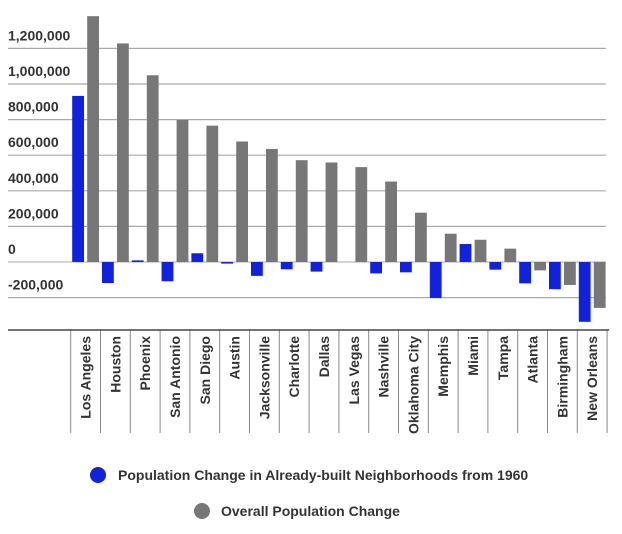 This screenshot has width=622, height=534. Describe the element at coordinates (324, 356) in the screenshot. I see `x-tick-label: Dallas` at that location.